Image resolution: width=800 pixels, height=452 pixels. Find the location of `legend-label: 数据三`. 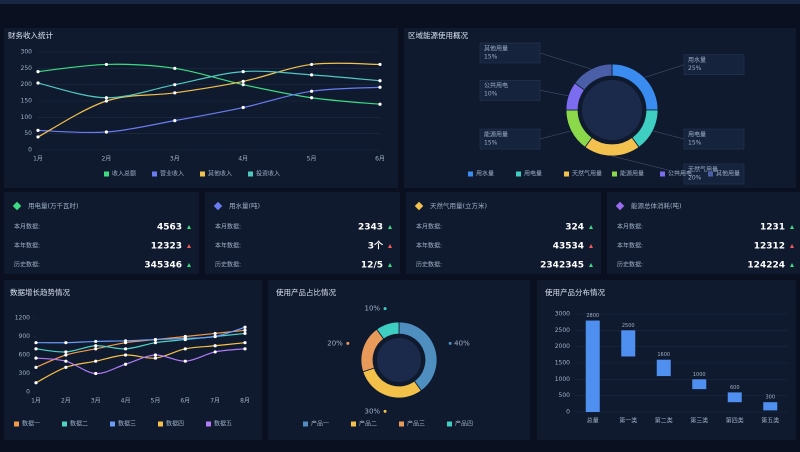

legend-label: 数据三 is located at coordinates (127, 424).